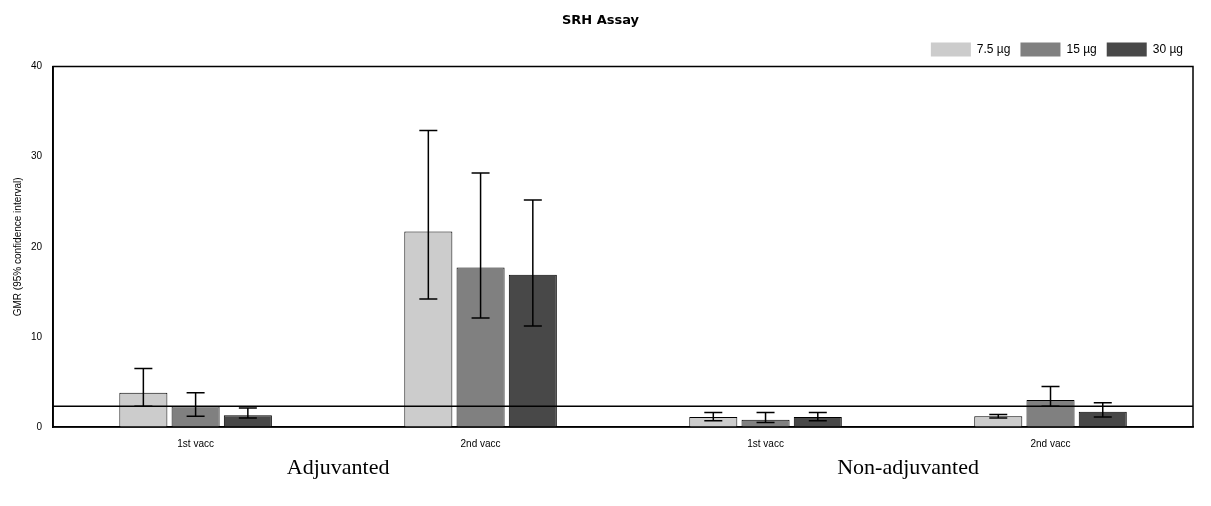 This screenshot has width=1211, height=506. I want to click on y-axis-title: GMR (95% confidence interval), so click(17, 247).